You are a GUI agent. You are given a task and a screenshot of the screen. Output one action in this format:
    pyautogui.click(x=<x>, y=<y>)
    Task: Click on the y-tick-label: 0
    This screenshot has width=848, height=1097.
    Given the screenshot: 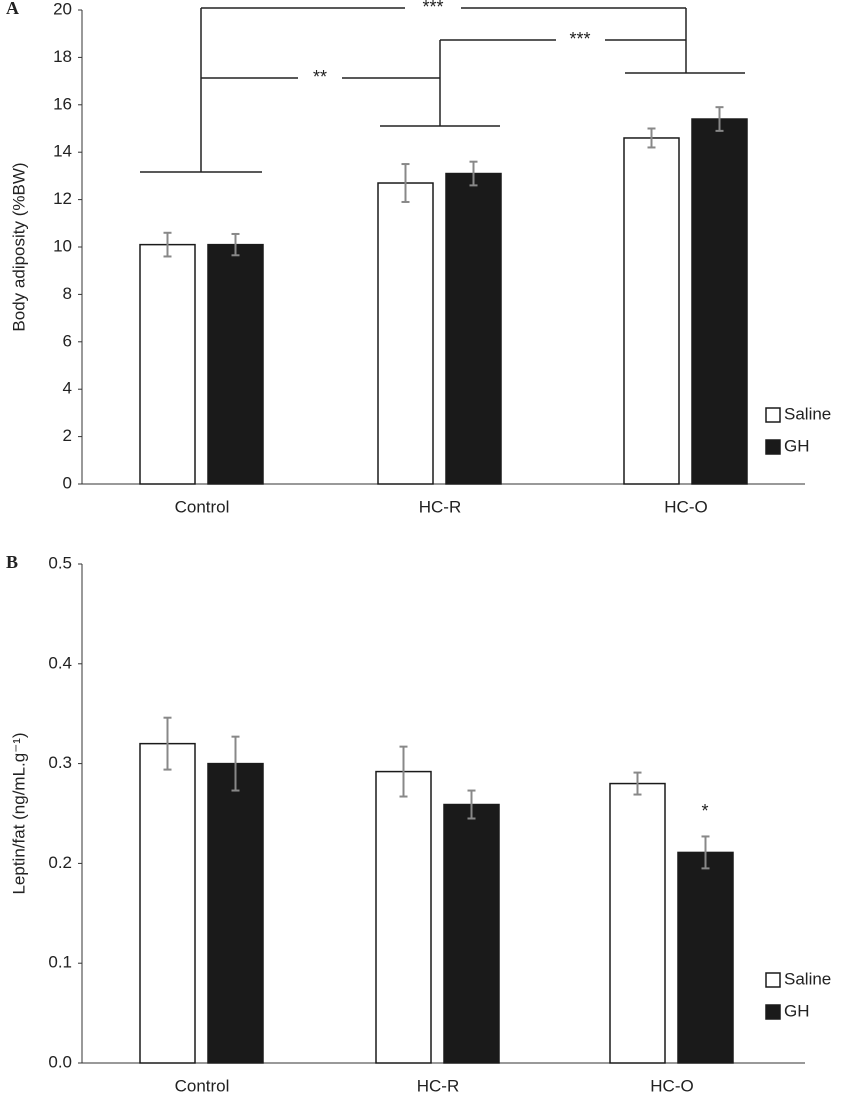 What is the action you would take?
    pyautogui.click(x=67, y=482)
    